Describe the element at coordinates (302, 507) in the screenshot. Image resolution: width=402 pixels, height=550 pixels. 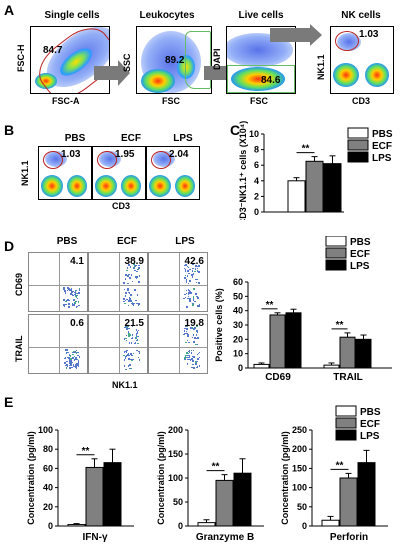
I see `y-tick-label: 50` at that location.